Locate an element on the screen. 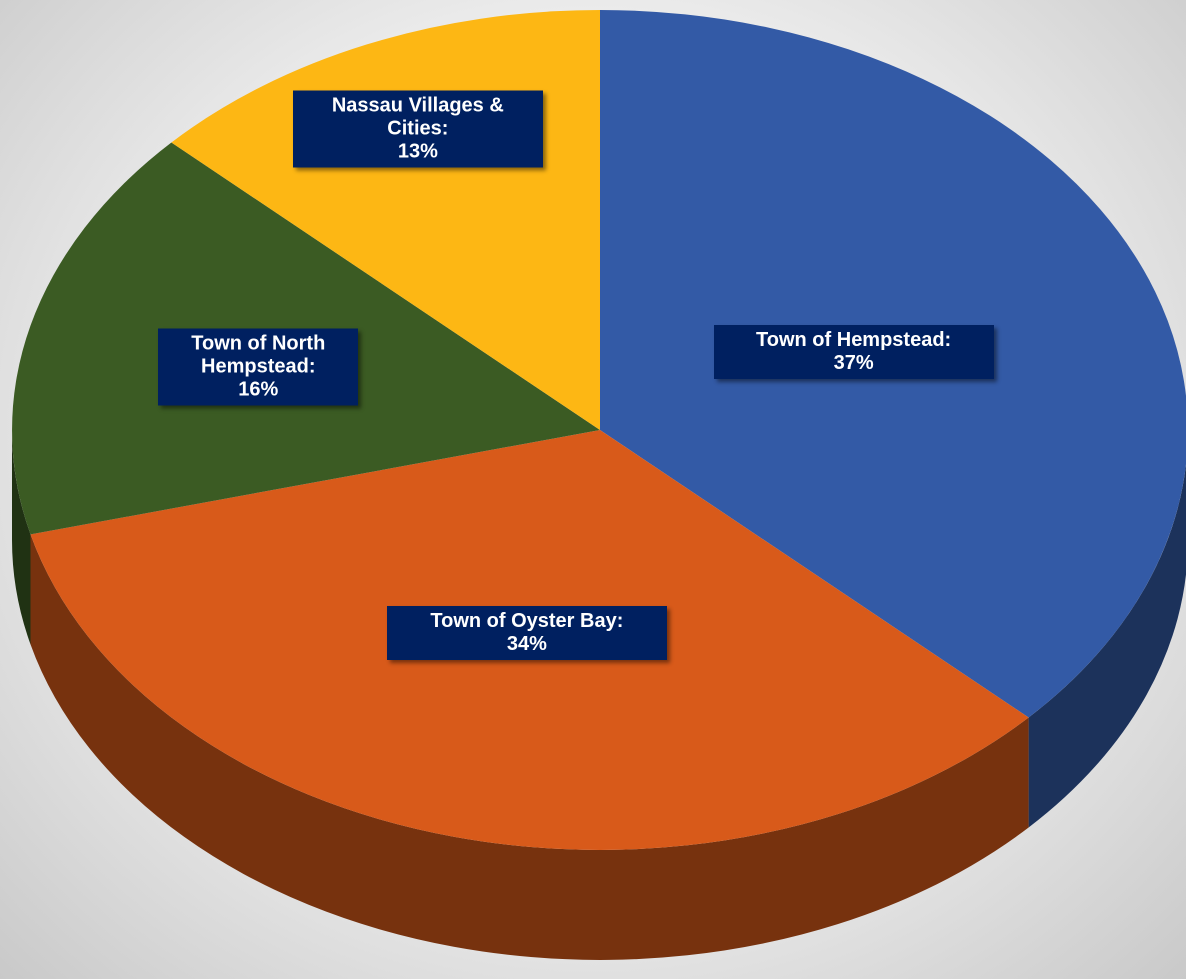  label-category: Nassau Villages & Cities: is located at coordinates (417, 117).